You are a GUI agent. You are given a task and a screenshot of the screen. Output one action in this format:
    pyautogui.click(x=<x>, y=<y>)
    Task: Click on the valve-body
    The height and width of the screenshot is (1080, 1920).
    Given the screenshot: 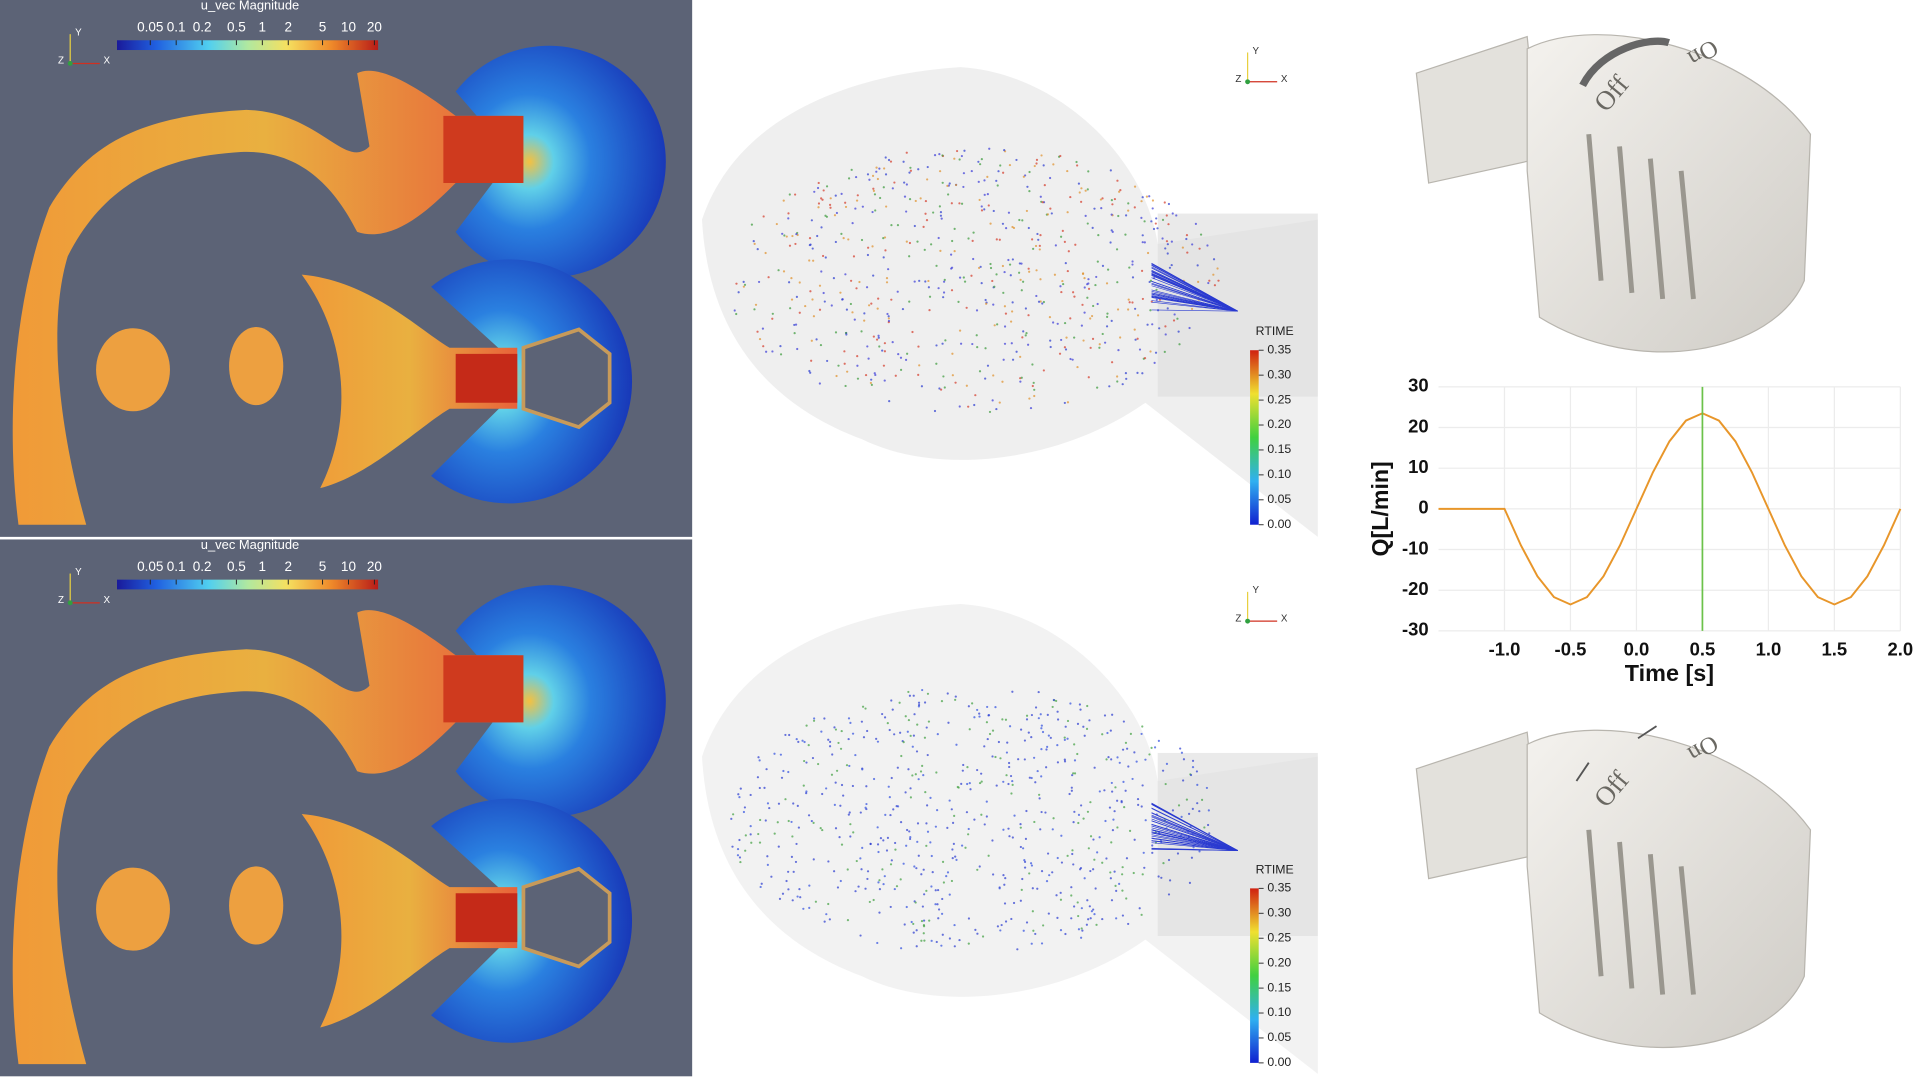 What is the action you would take?
    pyautogui.click(x=1478, y=805)
    